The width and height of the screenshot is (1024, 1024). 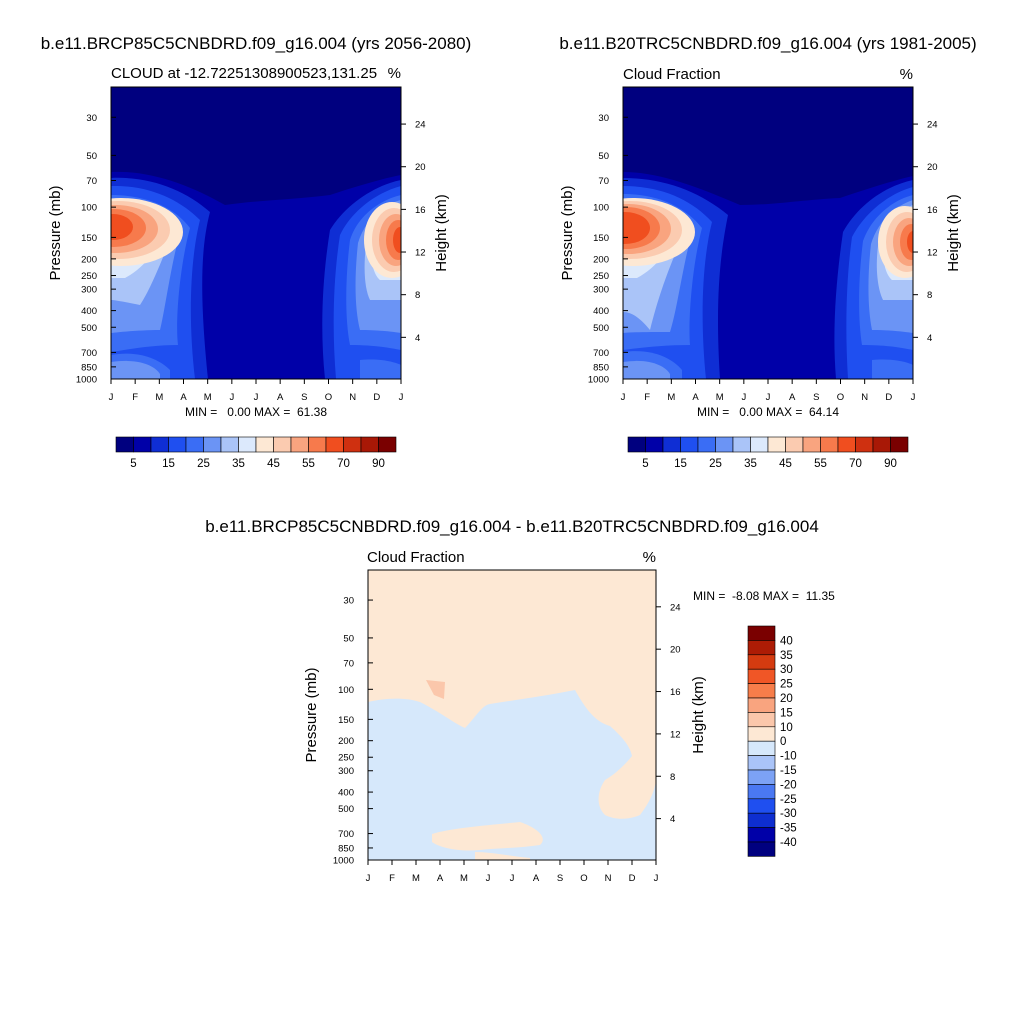 I want to click on panel-difference-height-axis: 4 8 12 16 20 24, so click(x=668, y=713).